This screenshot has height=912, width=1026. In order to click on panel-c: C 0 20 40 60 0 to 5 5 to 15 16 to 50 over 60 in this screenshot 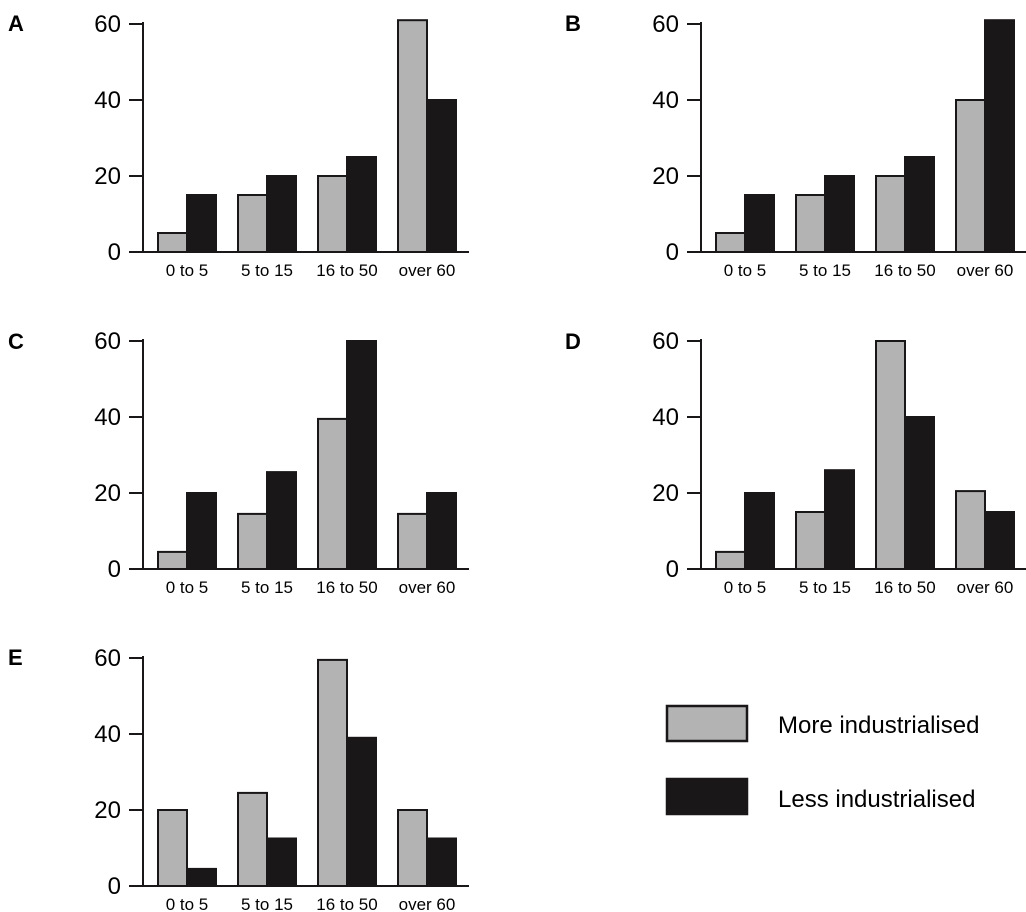, I will do `click(238, 462)`.